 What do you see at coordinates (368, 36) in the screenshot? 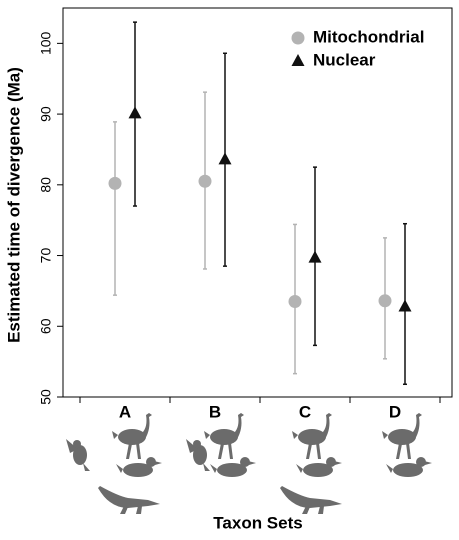
I see `legend-label: Mitochondrial` at bounding box center [368, 36].